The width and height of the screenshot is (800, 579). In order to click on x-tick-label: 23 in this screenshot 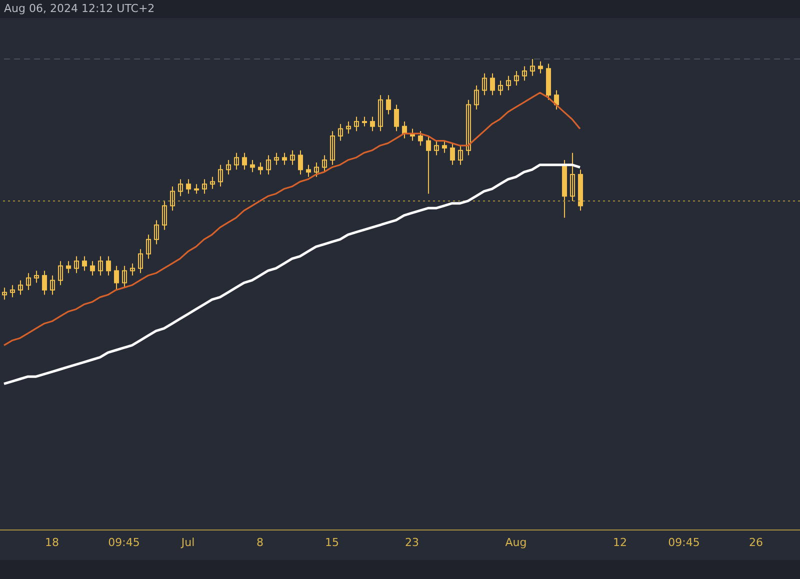, I will do `click(412, 542)`.